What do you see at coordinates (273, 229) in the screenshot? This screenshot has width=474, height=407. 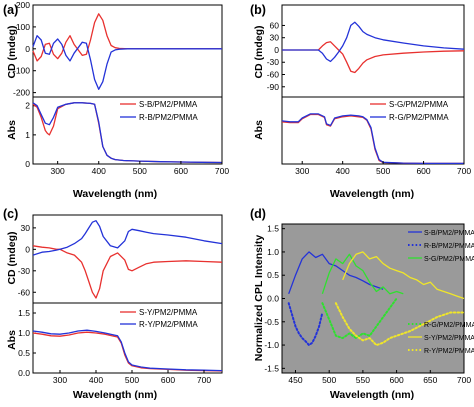 I see `cpl-ytick-label: 1.5` at bounding box center [273, 229].